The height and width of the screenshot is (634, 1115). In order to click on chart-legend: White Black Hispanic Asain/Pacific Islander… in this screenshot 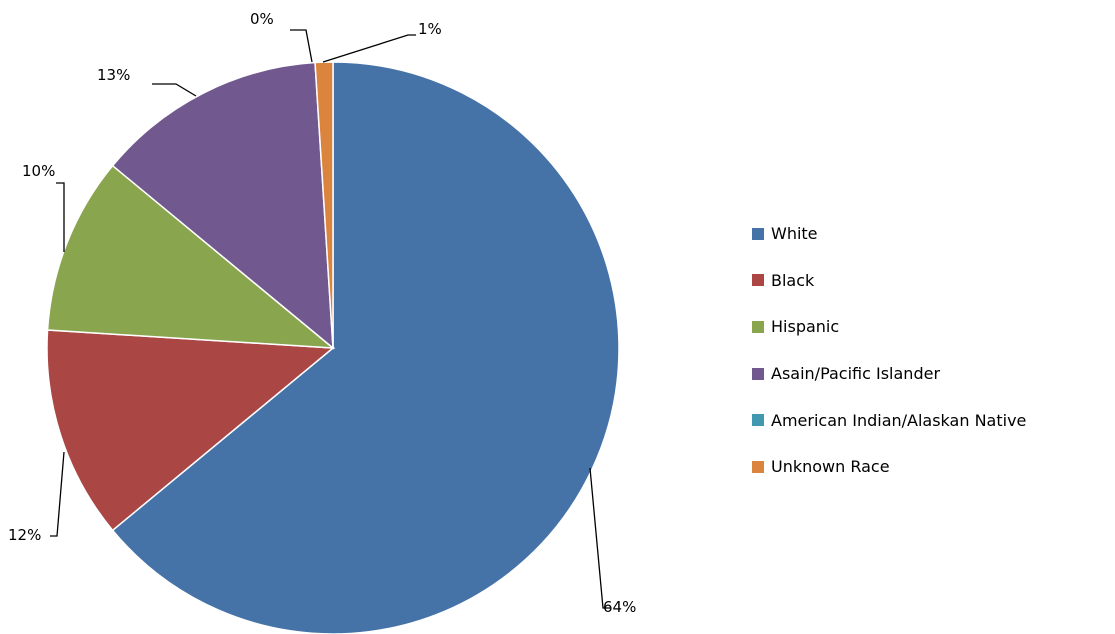, I will do `click(889, 362)`.